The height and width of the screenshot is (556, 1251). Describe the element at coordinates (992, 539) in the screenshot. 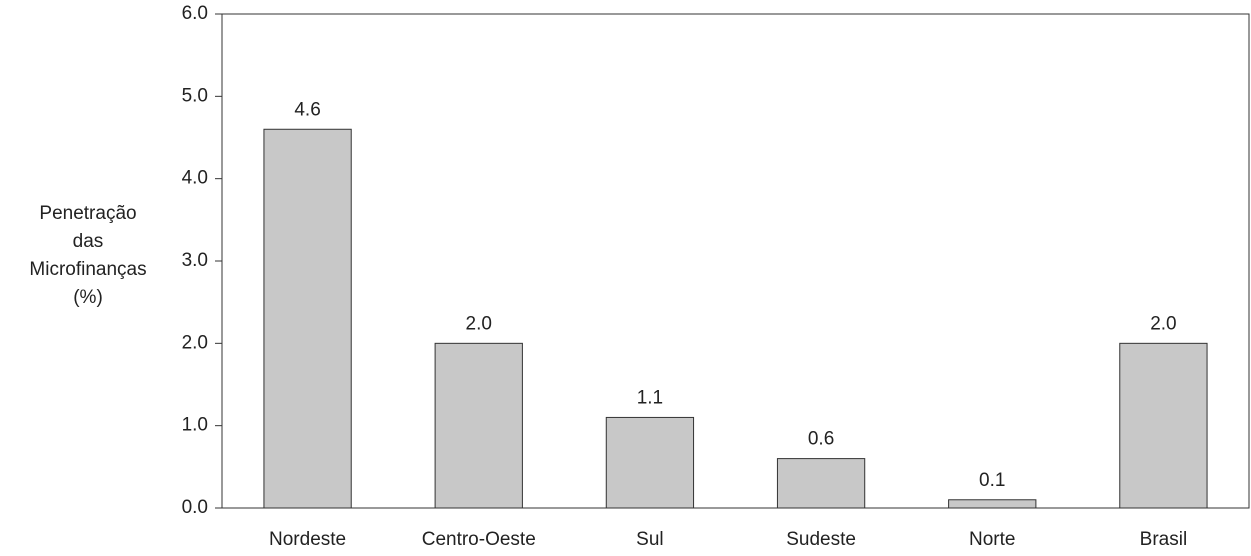

I see `x-tick-label: Norte` at that location.